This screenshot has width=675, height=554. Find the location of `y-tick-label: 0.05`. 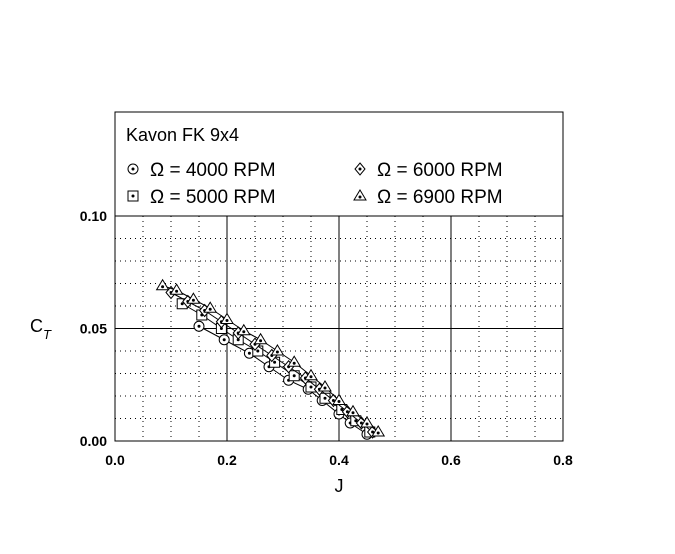

y-tick-label: 0.05 is located at coordinates (93, 329).